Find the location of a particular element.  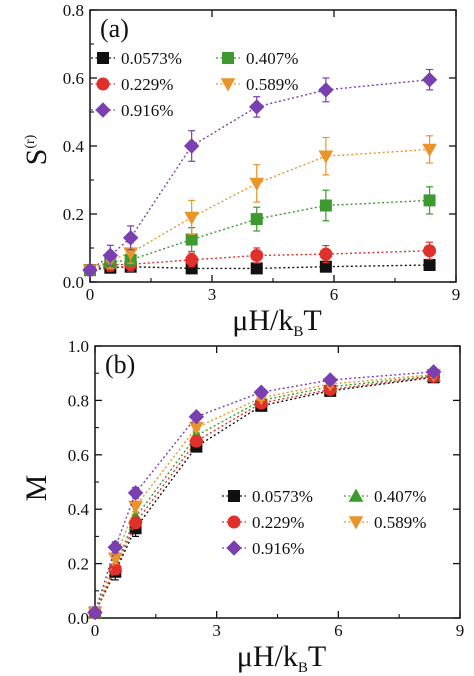

y-axis-title-superscript: (r) is located at coordinates (30, 141).